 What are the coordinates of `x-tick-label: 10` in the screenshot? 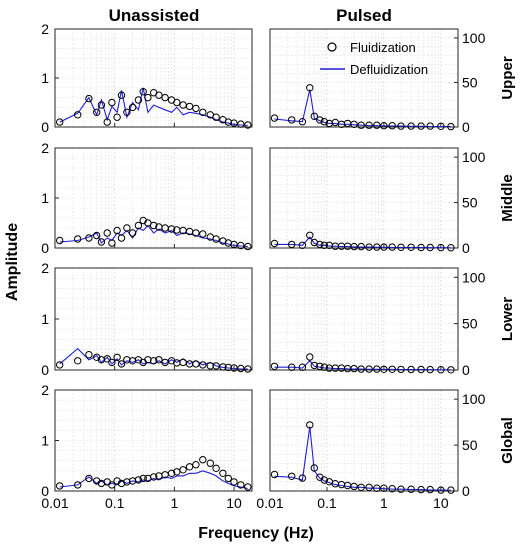 It's located at (234, 503).